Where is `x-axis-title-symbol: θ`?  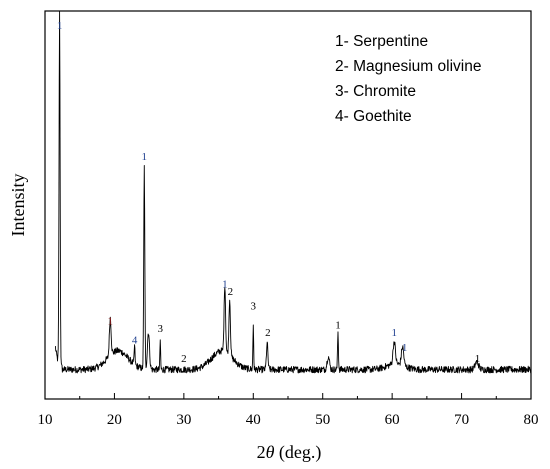
x-axis-title-symbol: θ is located at coordinates (270, 452).